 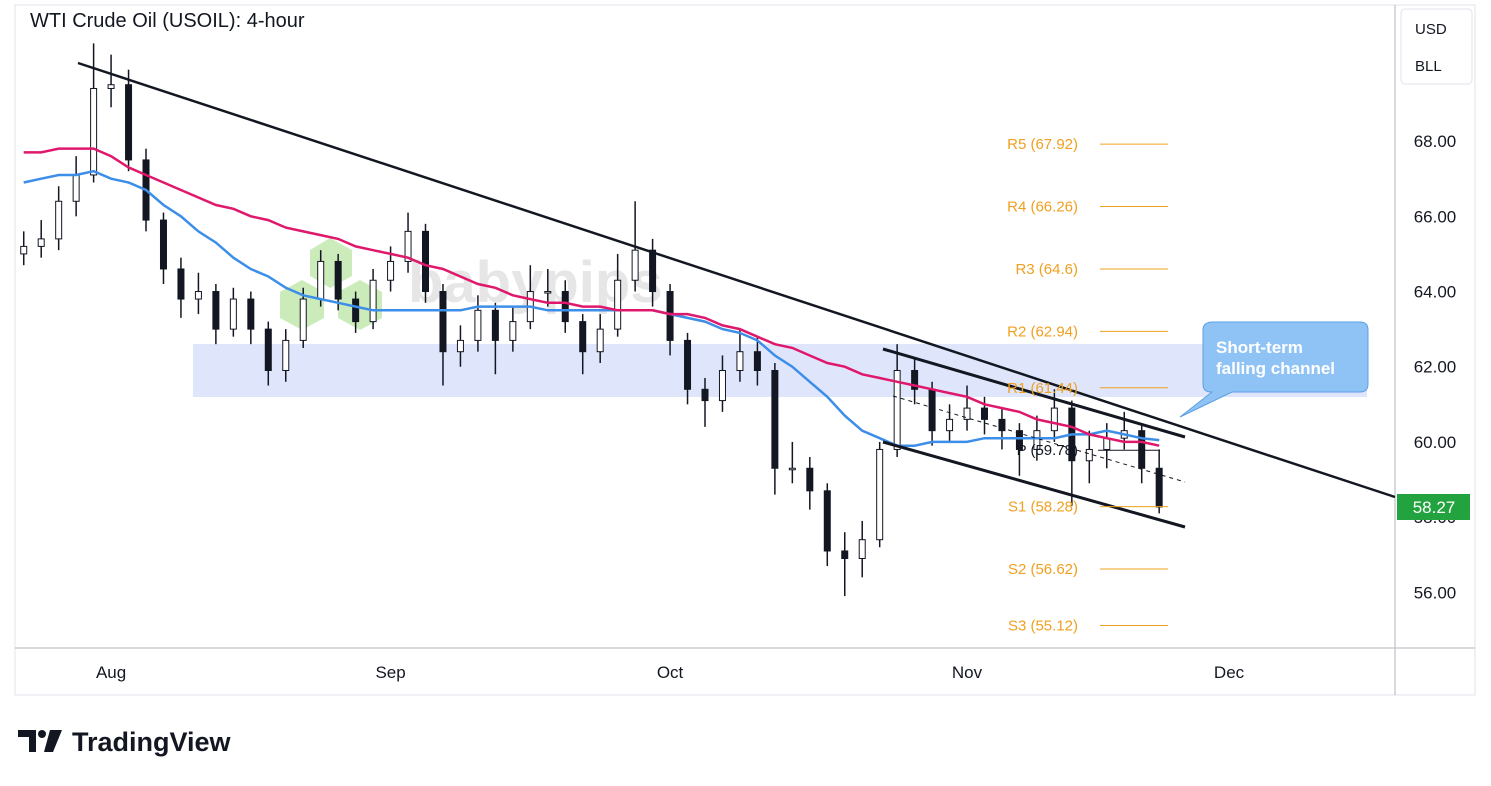 I want to click on x-tick-label: Nov, so click(x=967, y=672).